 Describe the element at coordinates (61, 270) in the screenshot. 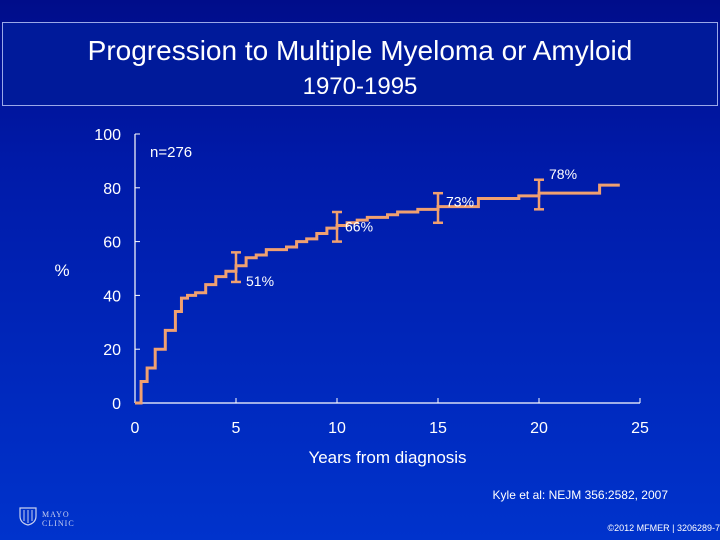

I see `y-axis-label: %` at that location.